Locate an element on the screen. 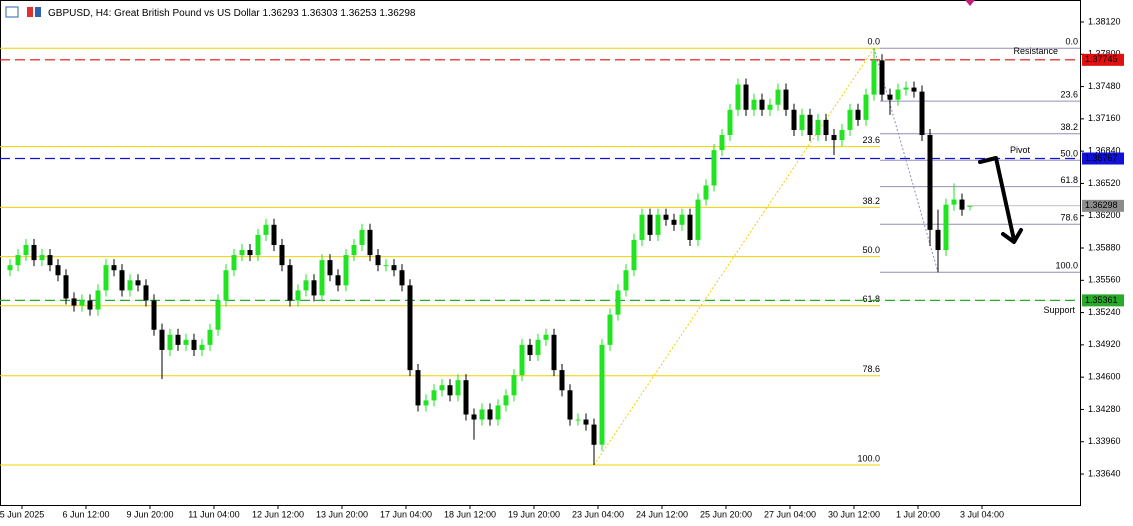  x-tick-label: 11 Jun 04:00 is located at coordinates (213, 514).